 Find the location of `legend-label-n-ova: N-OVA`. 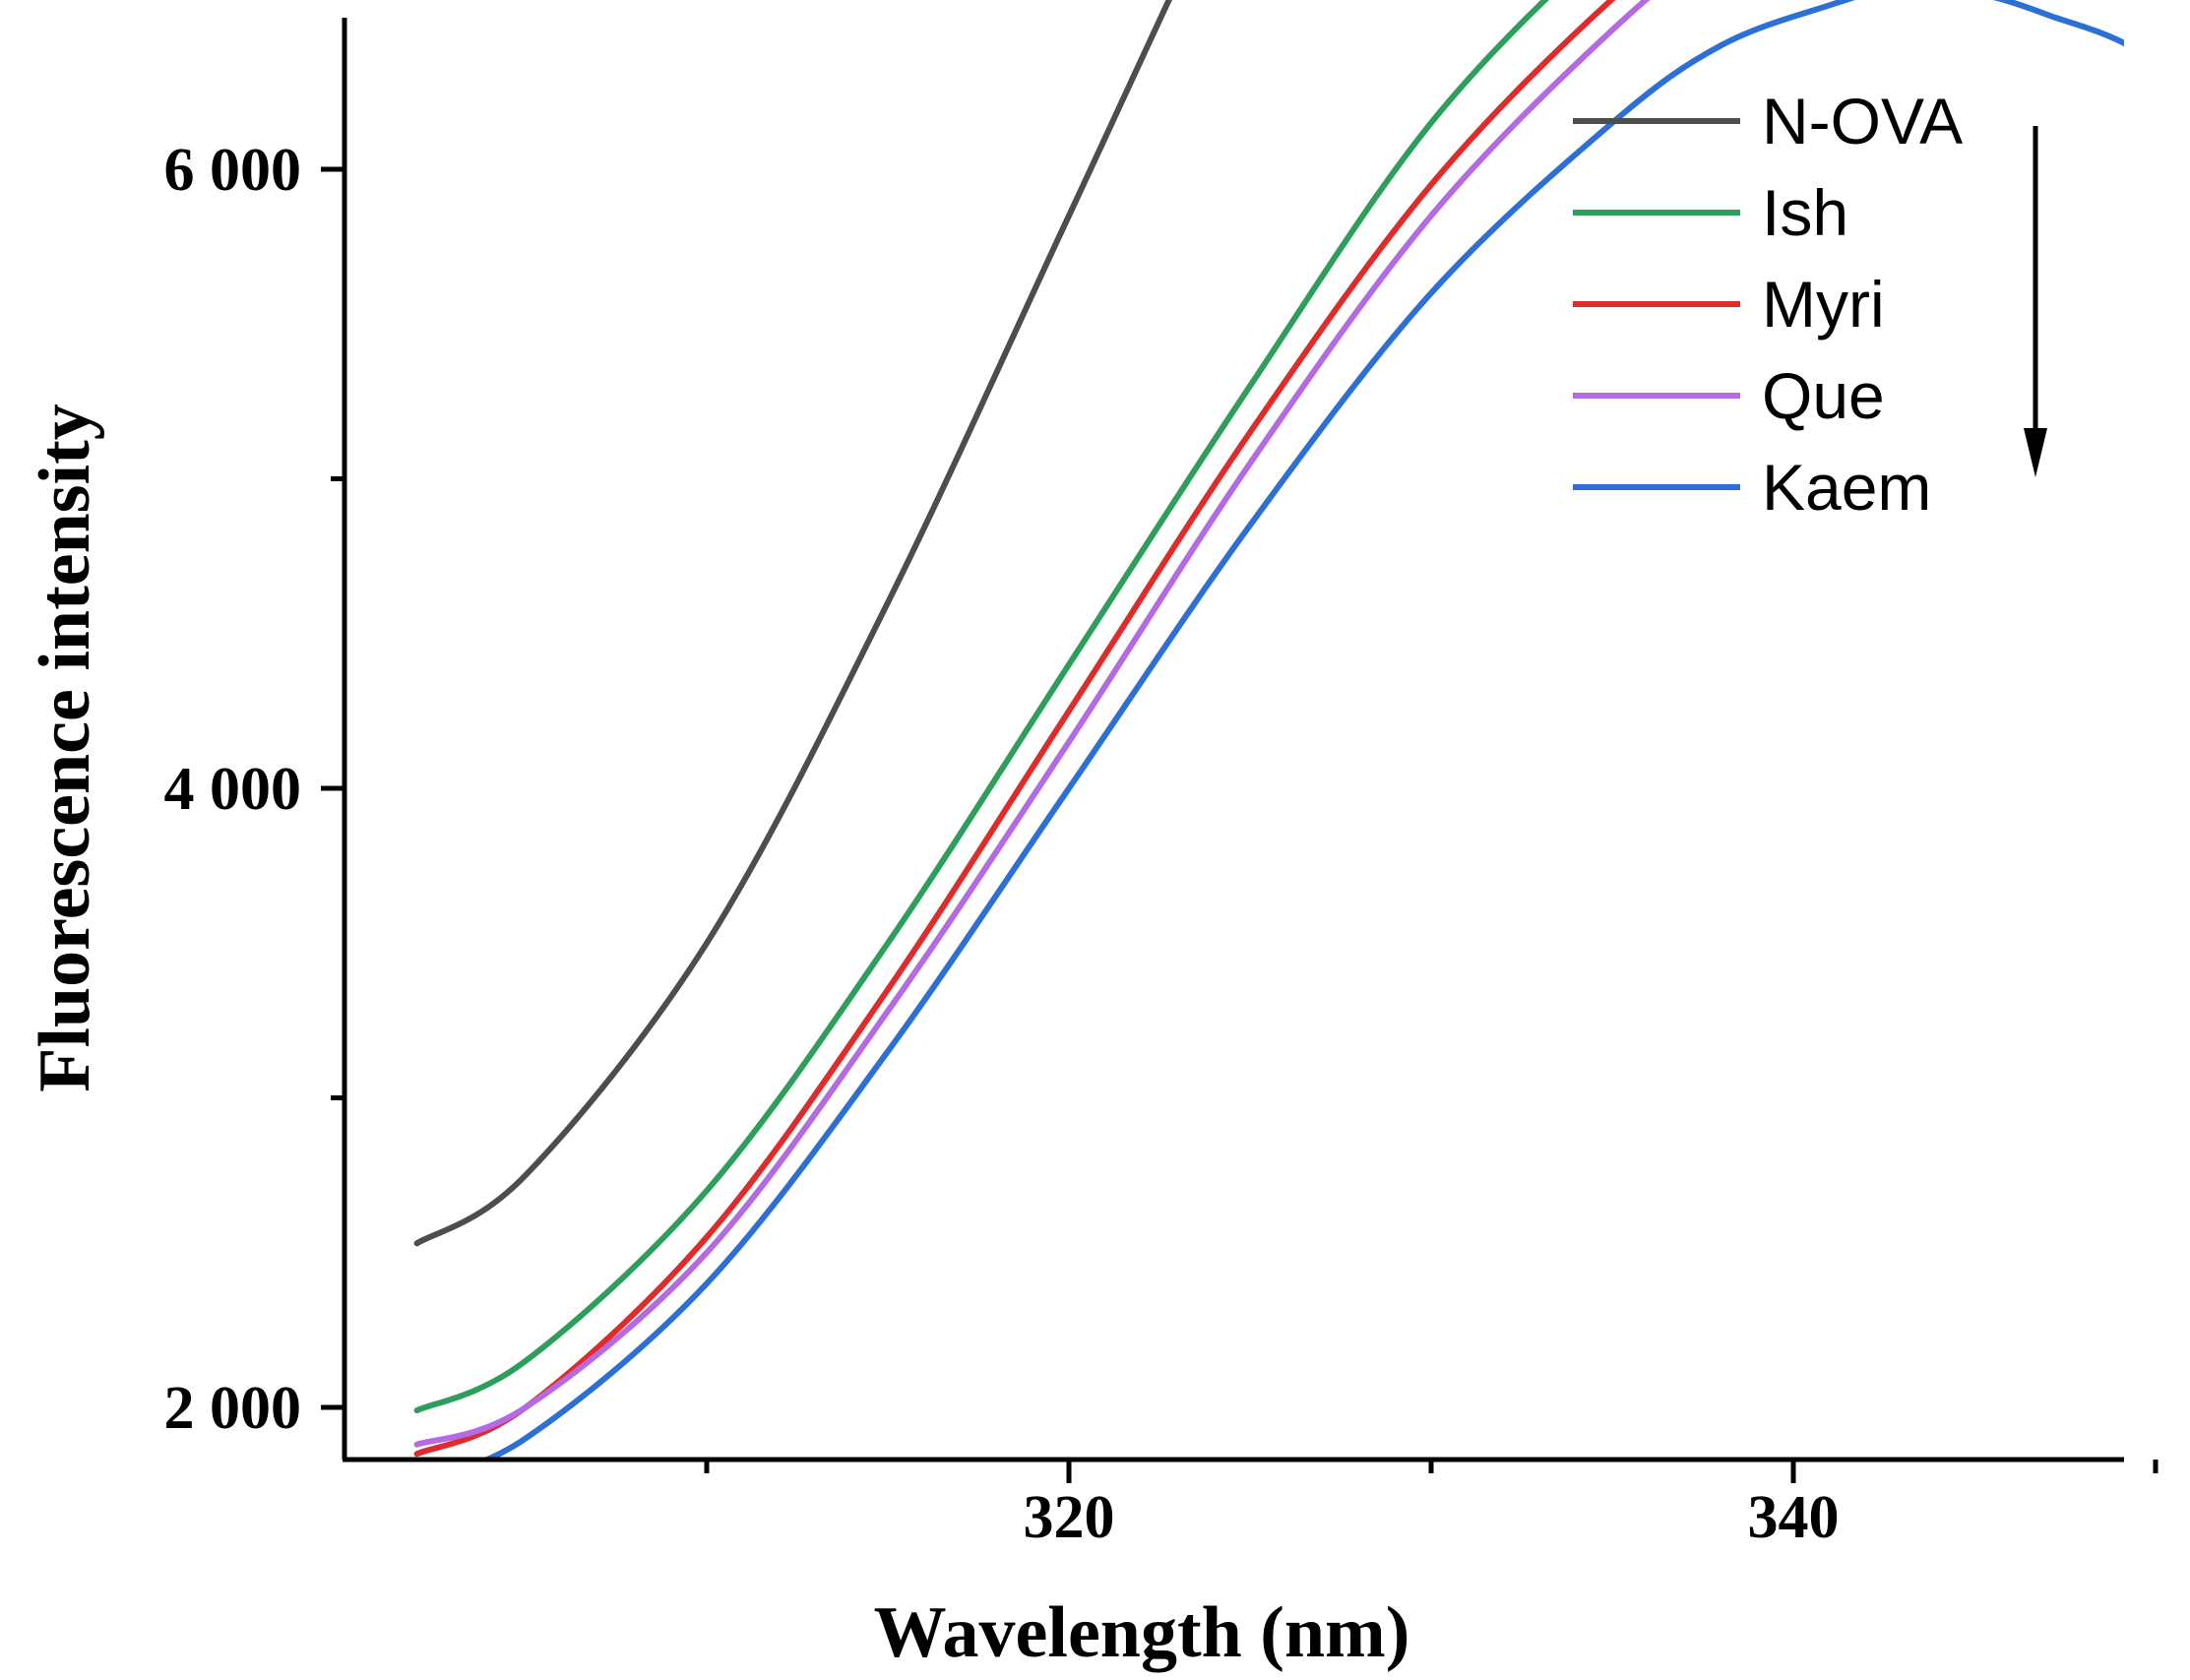

legend-label-n-ova: N-OVA is located at coordinates (1862, 121).